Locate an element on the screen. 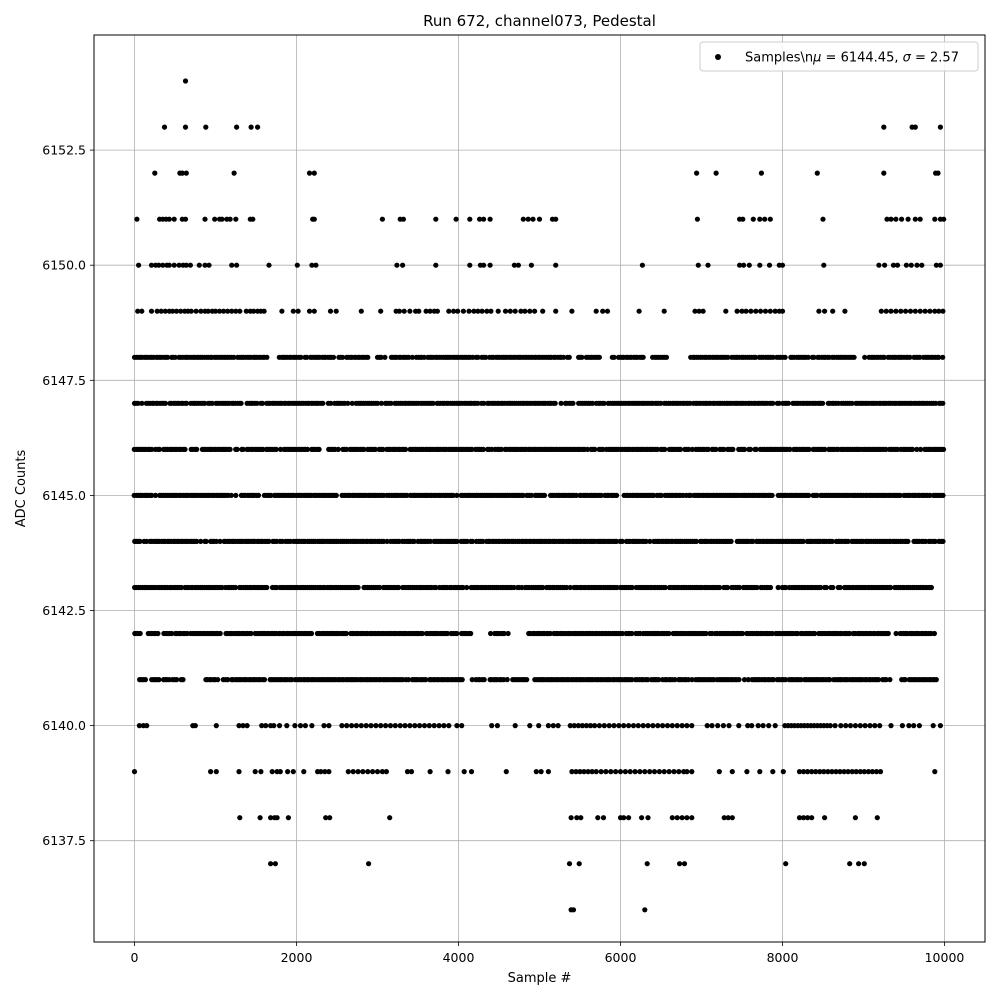 The height and width of the screenshot is (1000, 1000). x-tick-label: 4000 is located at coordinates (459, 957).